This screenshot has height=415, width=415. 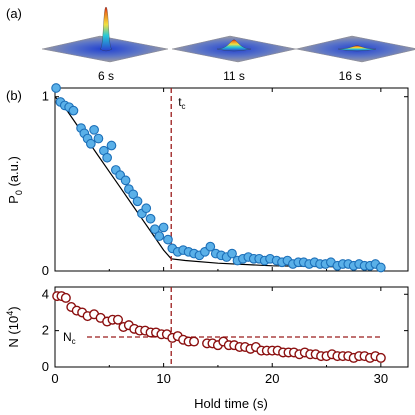 I want to click on inset-time-label-16s: 16 s, so click(x=350, y=76).